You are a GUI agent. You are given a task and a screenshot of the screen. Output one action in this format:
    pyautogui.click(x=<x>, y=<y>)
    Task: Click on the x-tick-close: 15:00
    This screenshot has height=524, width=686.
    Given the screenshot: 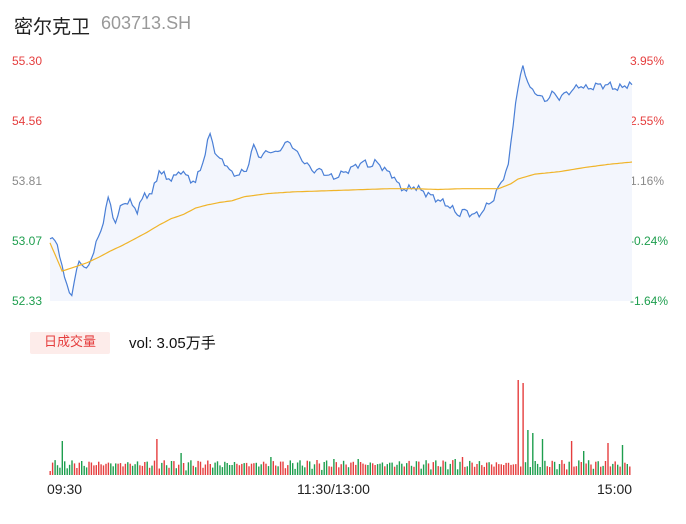 What is the action you would take?
    pyautogui.click(x=615, y=489)
    